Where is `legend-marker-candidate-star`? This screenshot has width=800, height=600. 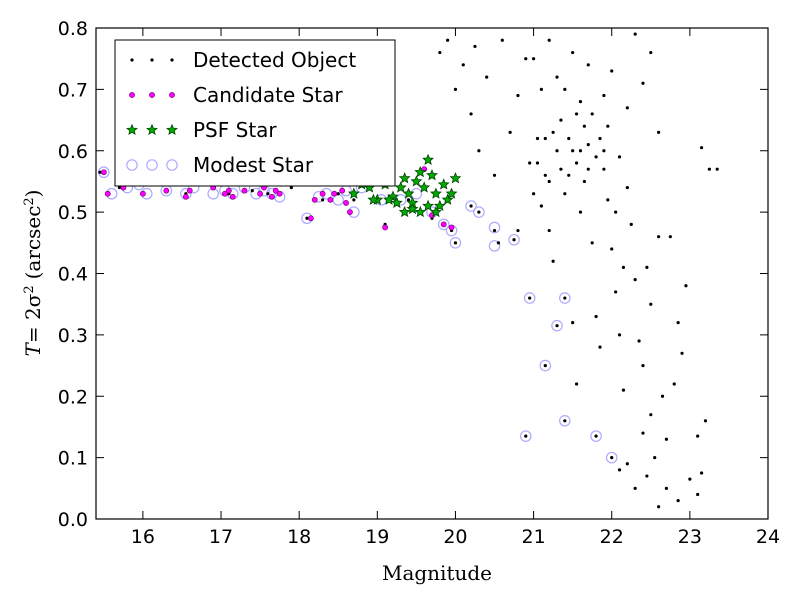 legend-marker-candidate-star is located at coordinates (132, 95).